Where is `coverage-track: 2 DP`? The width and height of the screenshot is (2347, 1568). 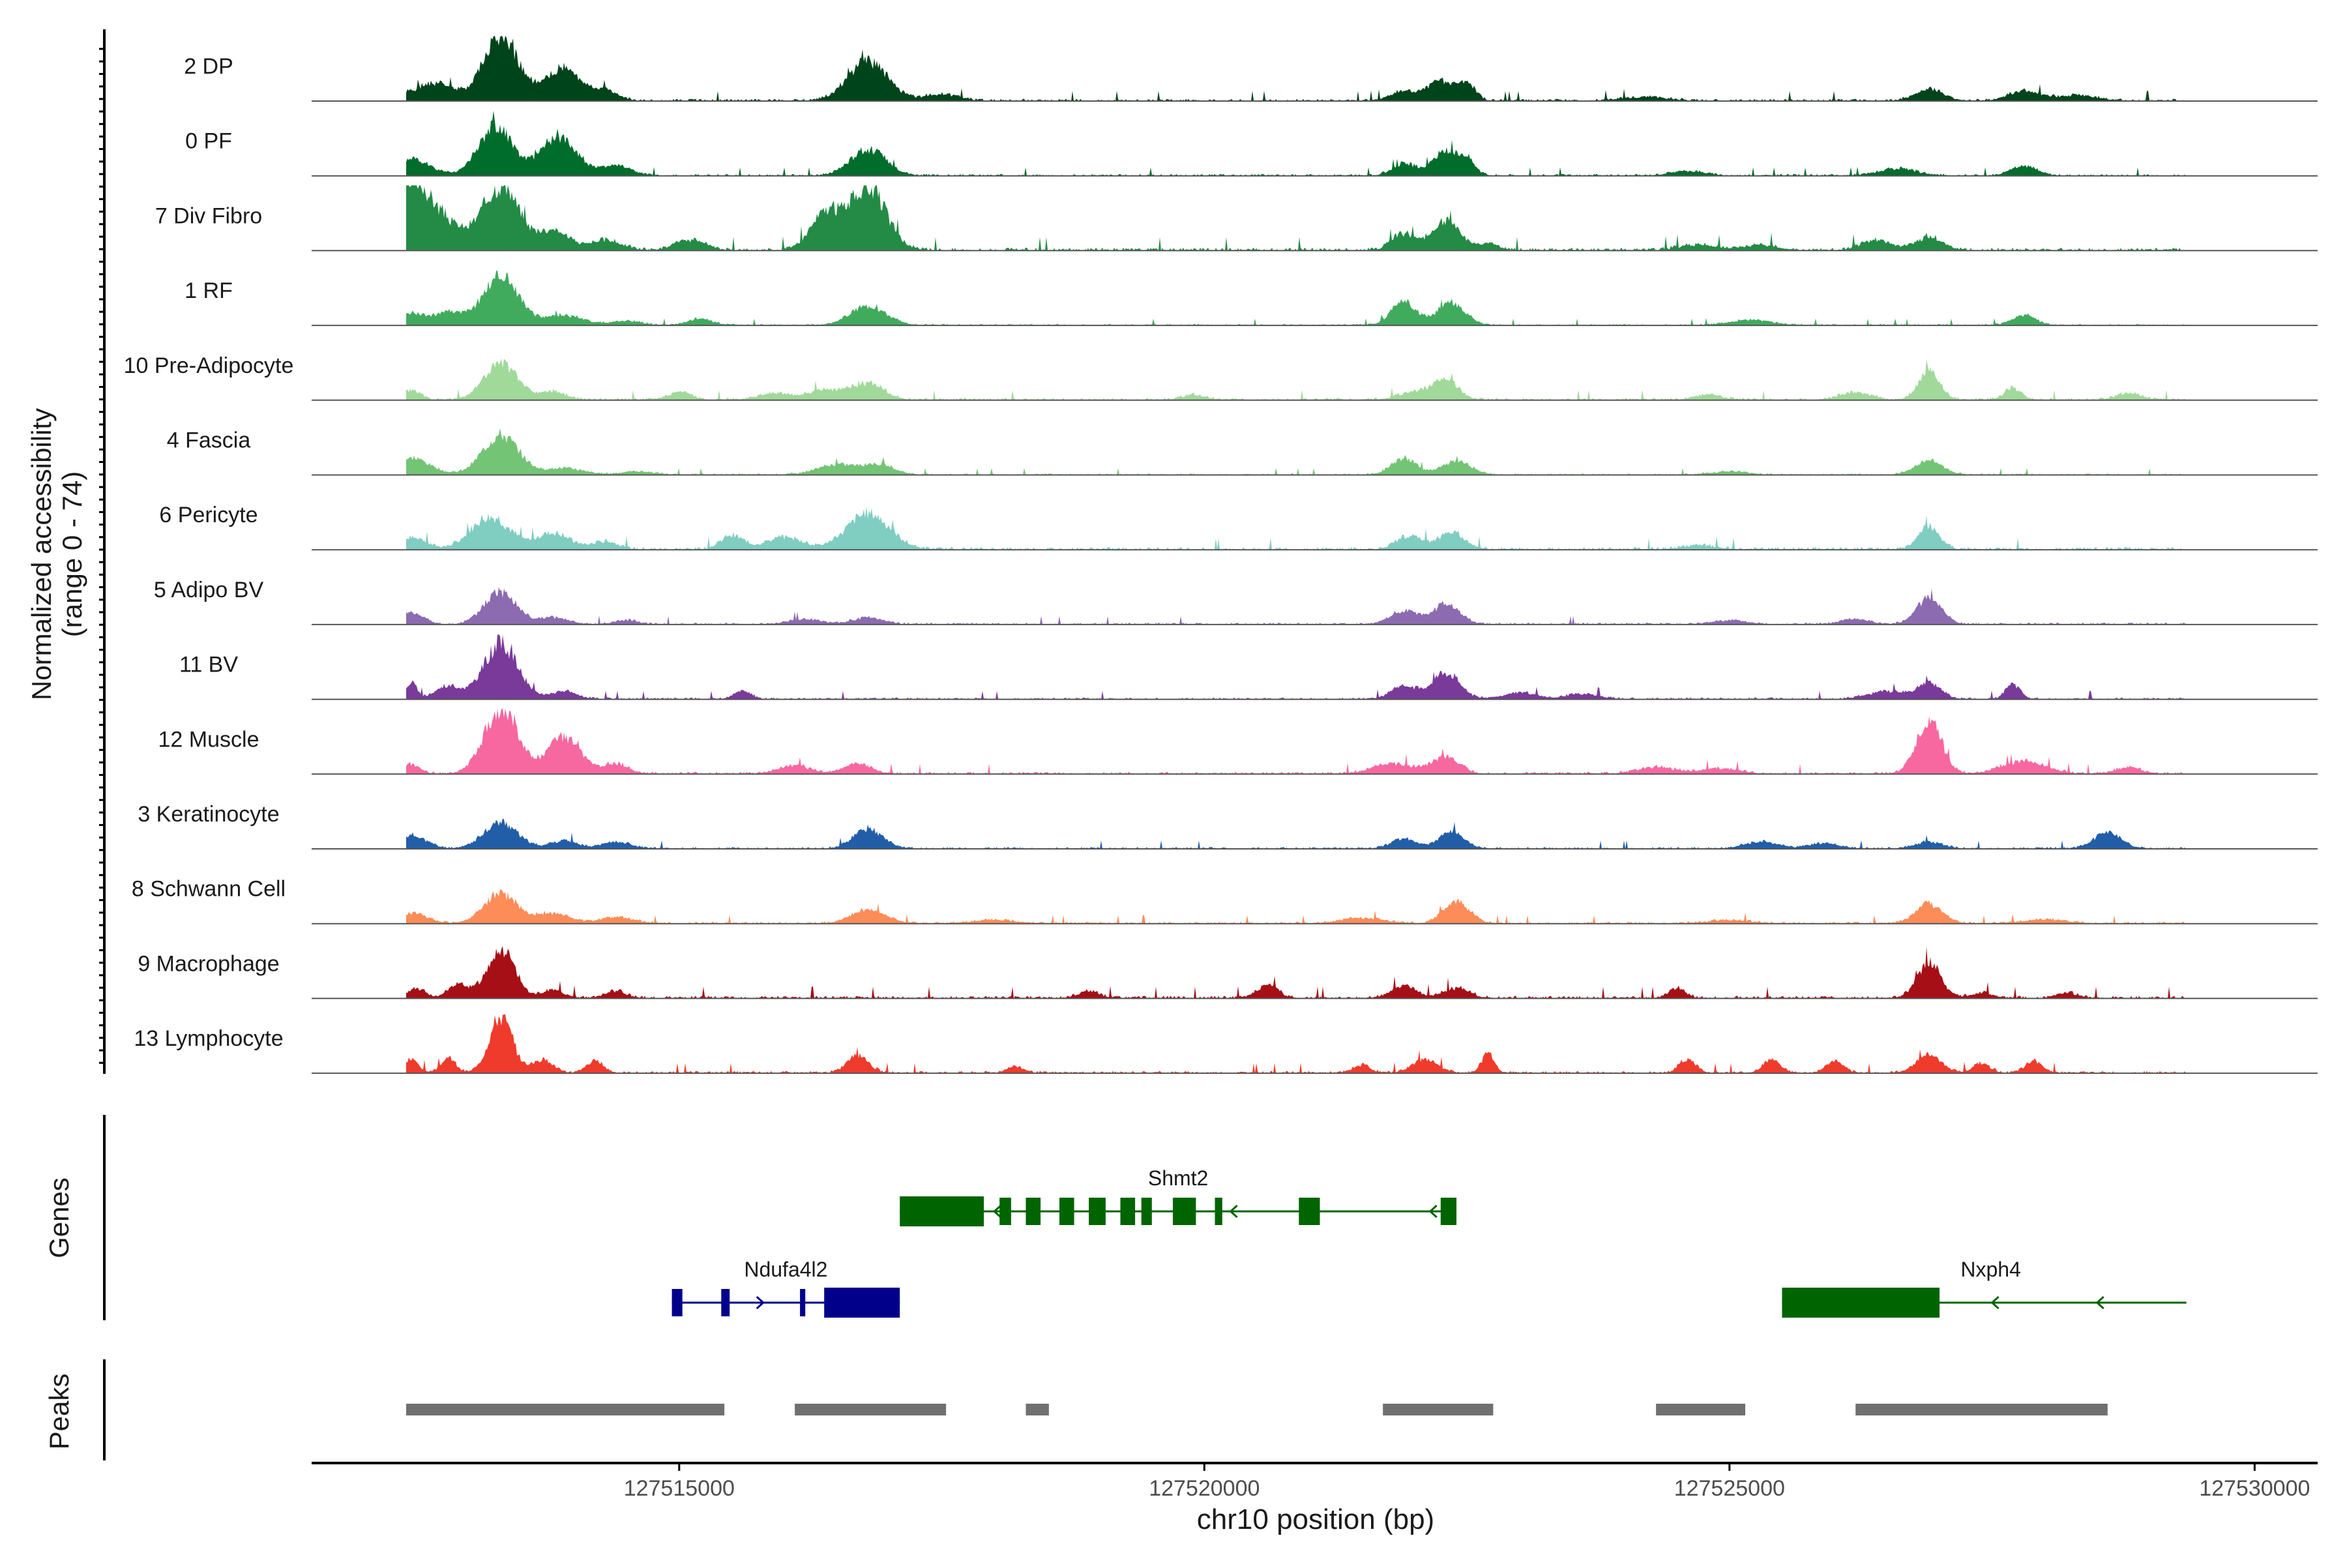
coverage-track: 2 DP is located at coordinates (1251, 69).